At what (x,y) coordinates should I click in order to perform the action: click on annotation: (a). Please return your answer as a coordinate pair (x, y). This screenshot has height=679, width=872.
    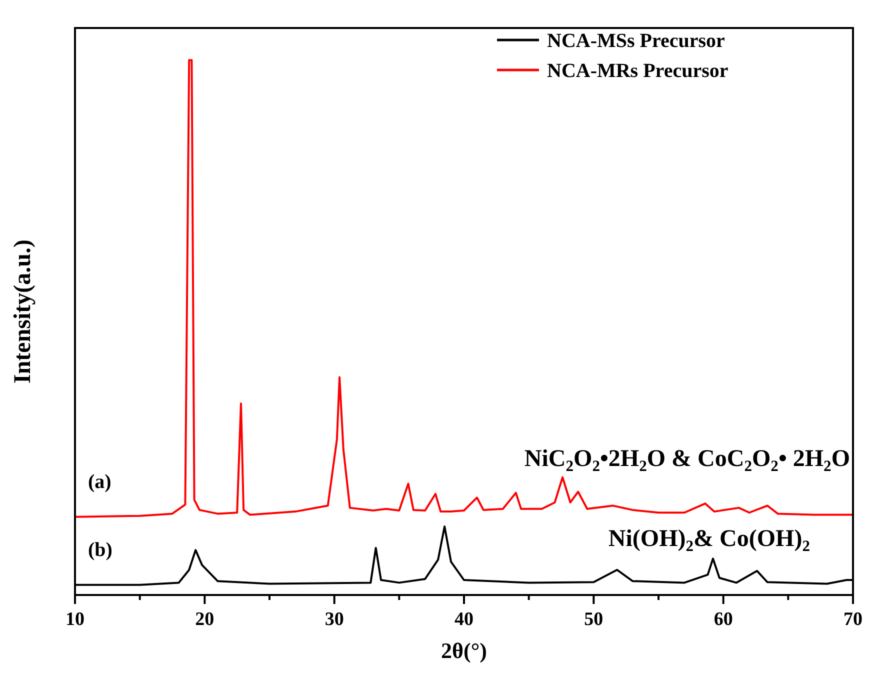
    Looking at the image, I should click on (100, 482).